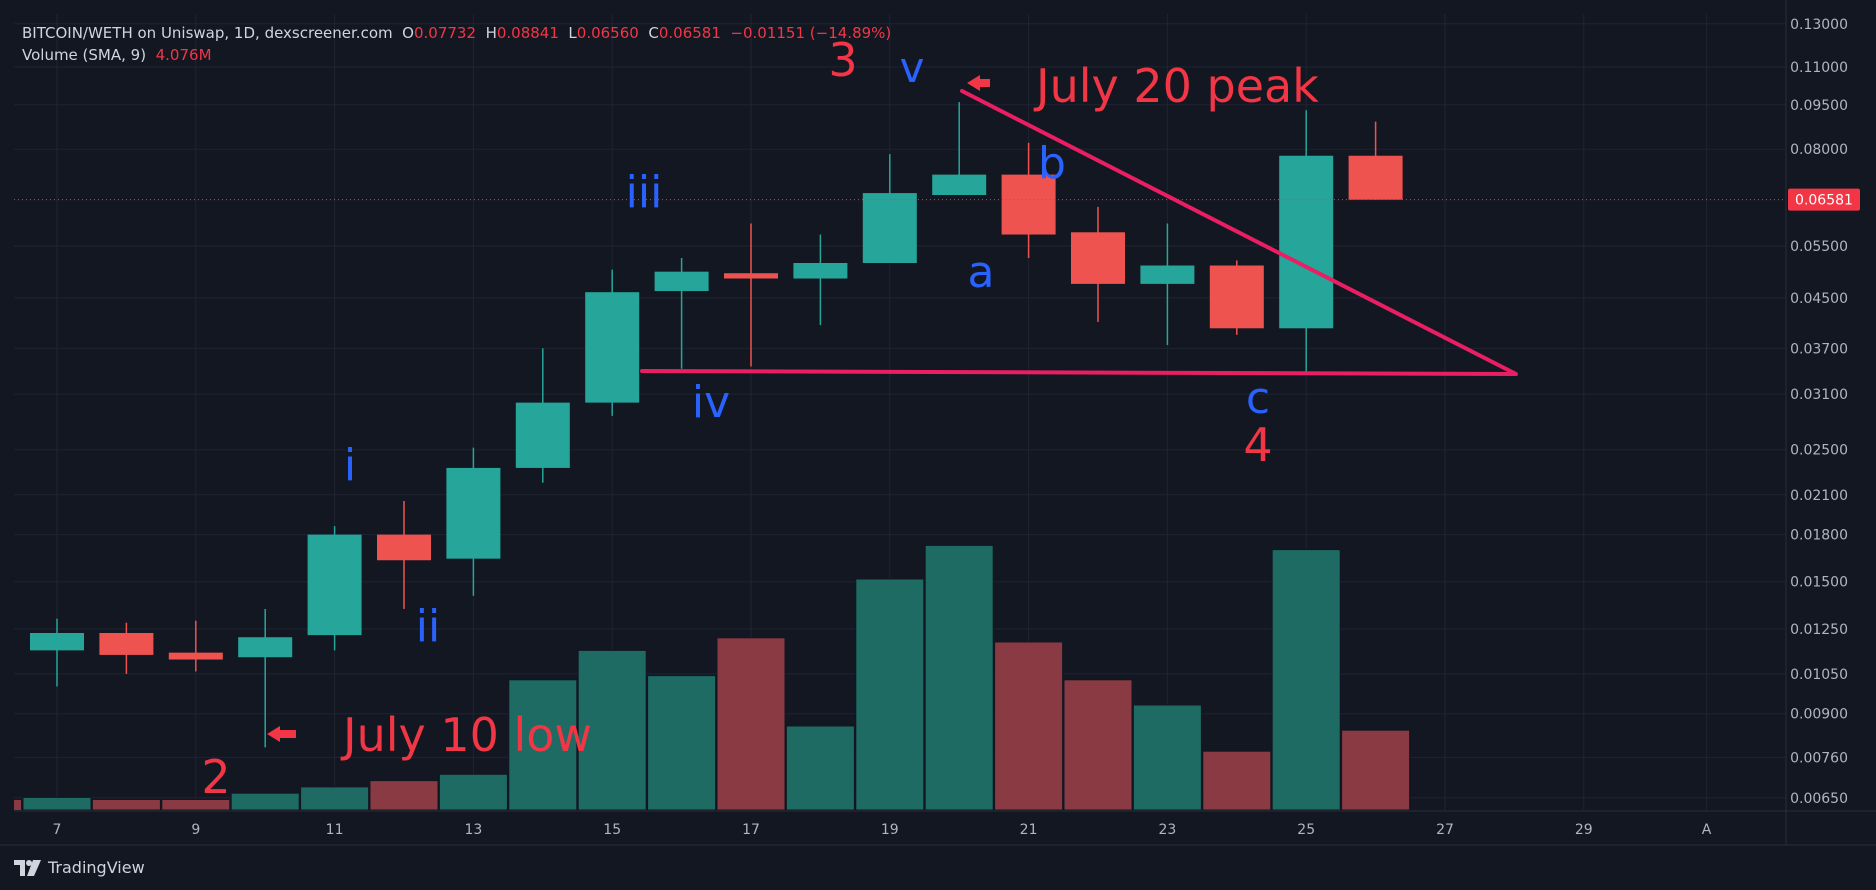  What do you see at coordinates (96, 867) in the screenshot?
I see `brand-name: TradingView` at bounding box center [96, 867].